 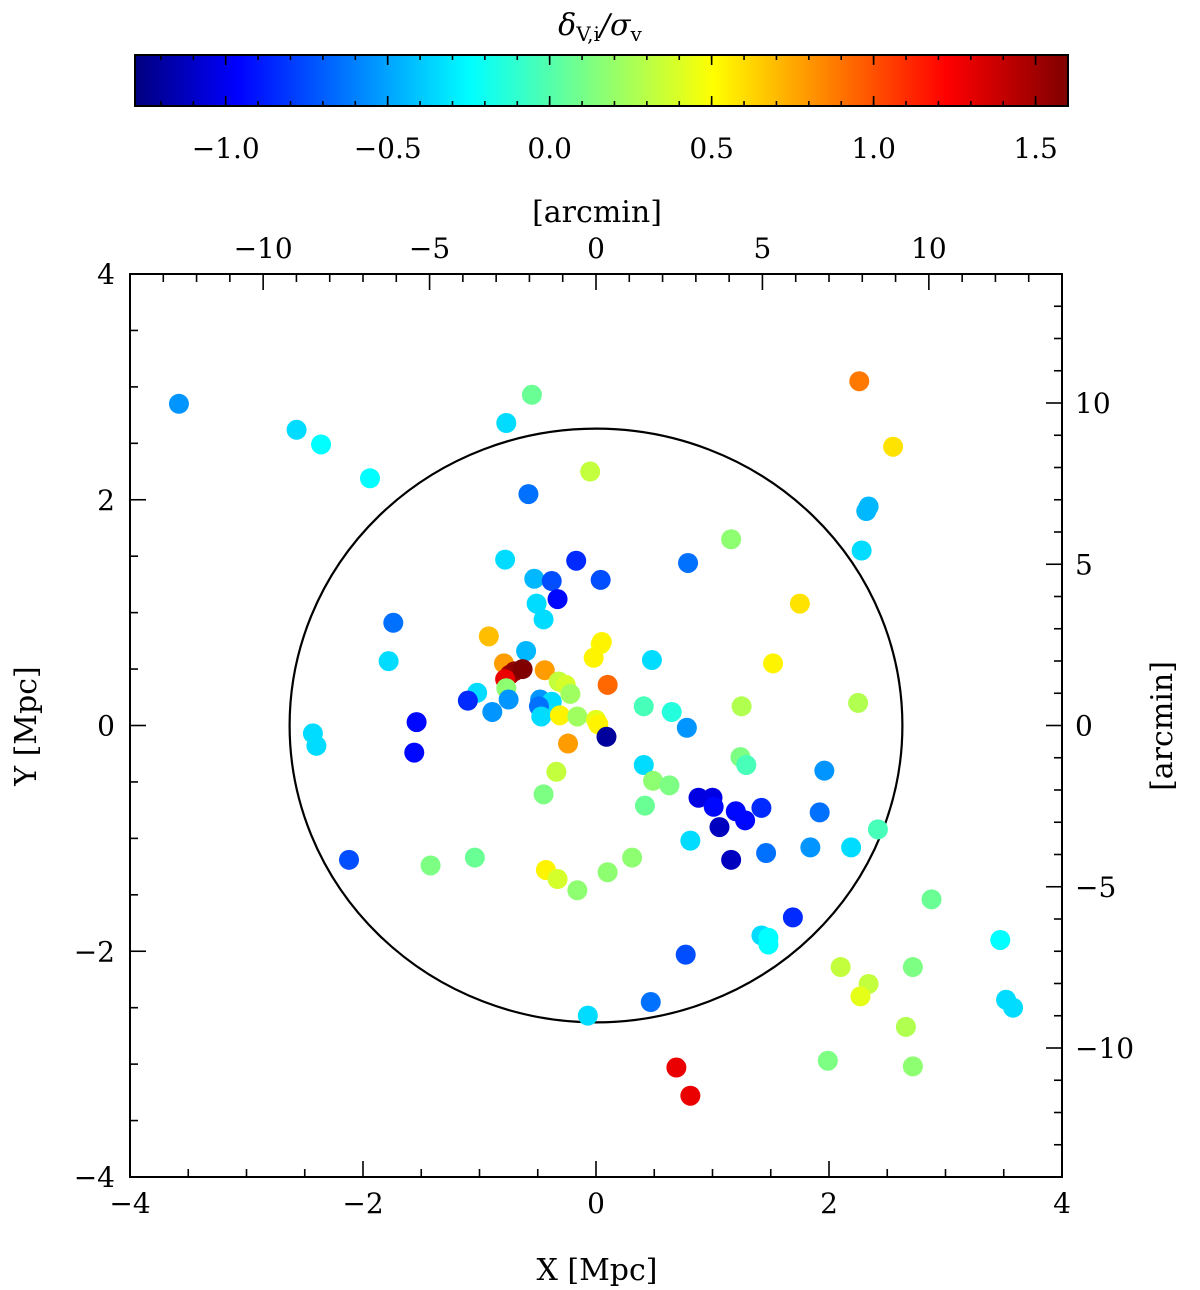 What do you see at coordinates (596, 1203) in the screenshot?
I see `x-tick-label: 0` at bounding box center [596, 1203].